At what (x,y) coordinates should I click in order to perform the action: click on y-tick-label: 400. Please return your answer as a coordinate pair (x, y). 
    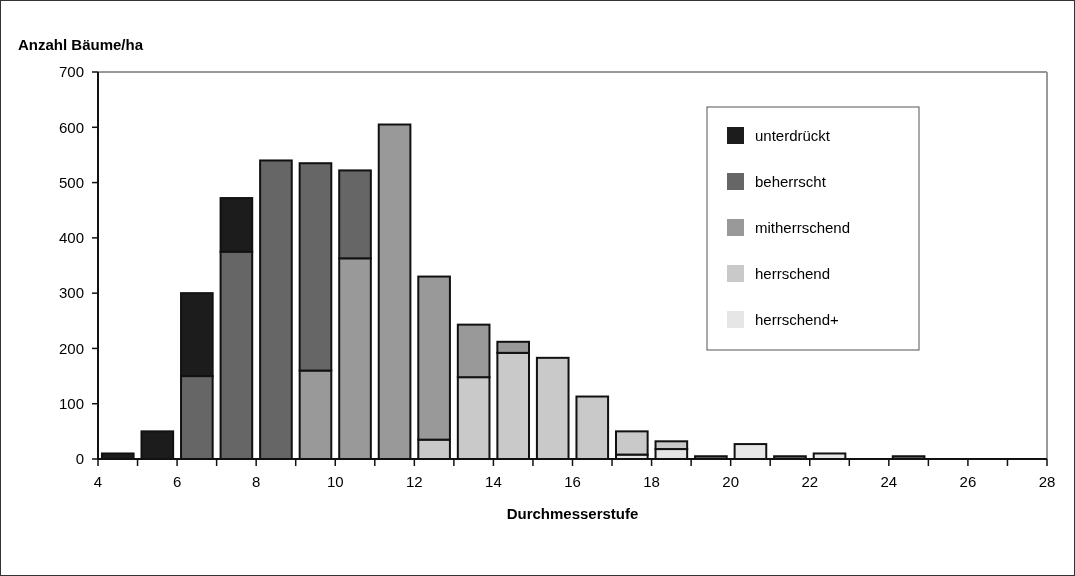
    Looking at the image, I should click on (71, 238).